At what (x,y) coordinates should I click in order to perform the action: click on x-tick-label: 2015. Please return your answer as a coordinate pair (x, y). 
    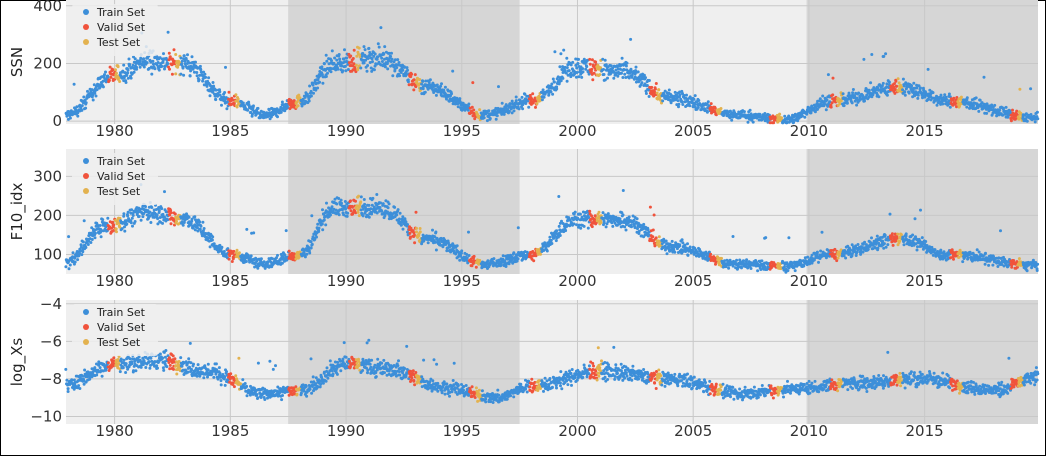
    Looking at the image, I should click on (925, 131).